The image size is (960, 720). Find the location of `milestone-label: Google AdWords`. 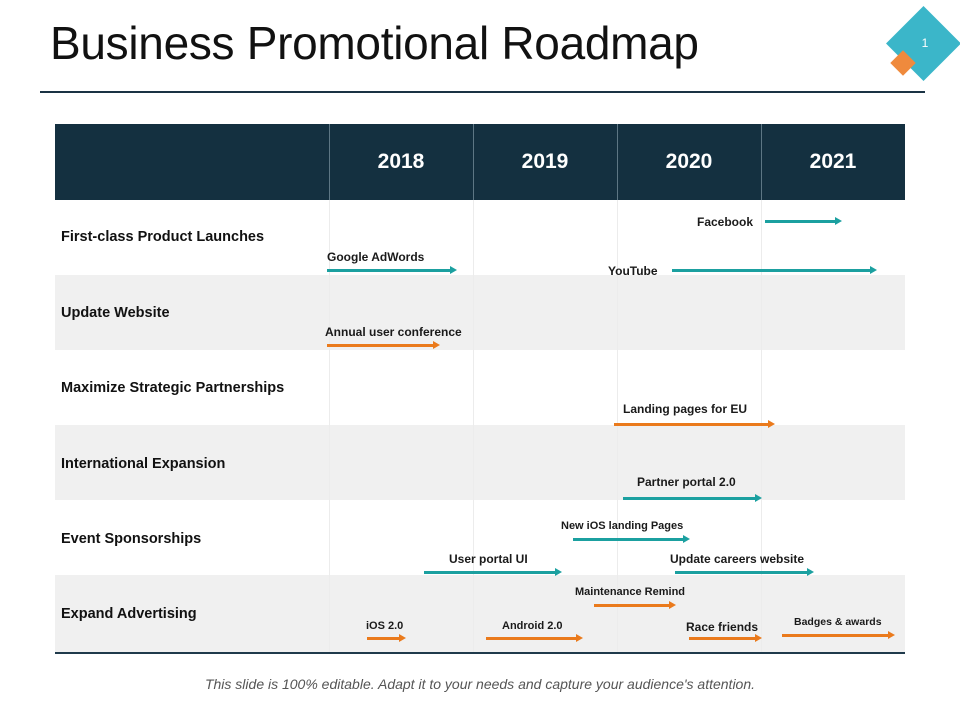

milestone-label: Google AdWords is located at coordinates (376, 257).